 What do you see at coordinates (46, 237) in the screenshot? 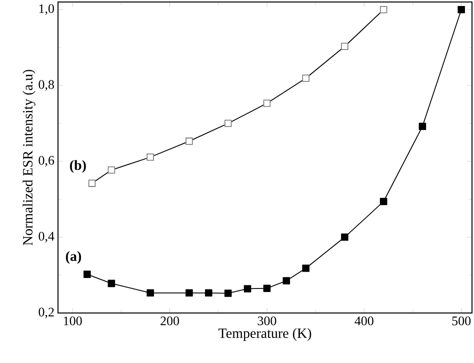
I see `y-tick-label: 0,4` at bounding box center [46, 237].